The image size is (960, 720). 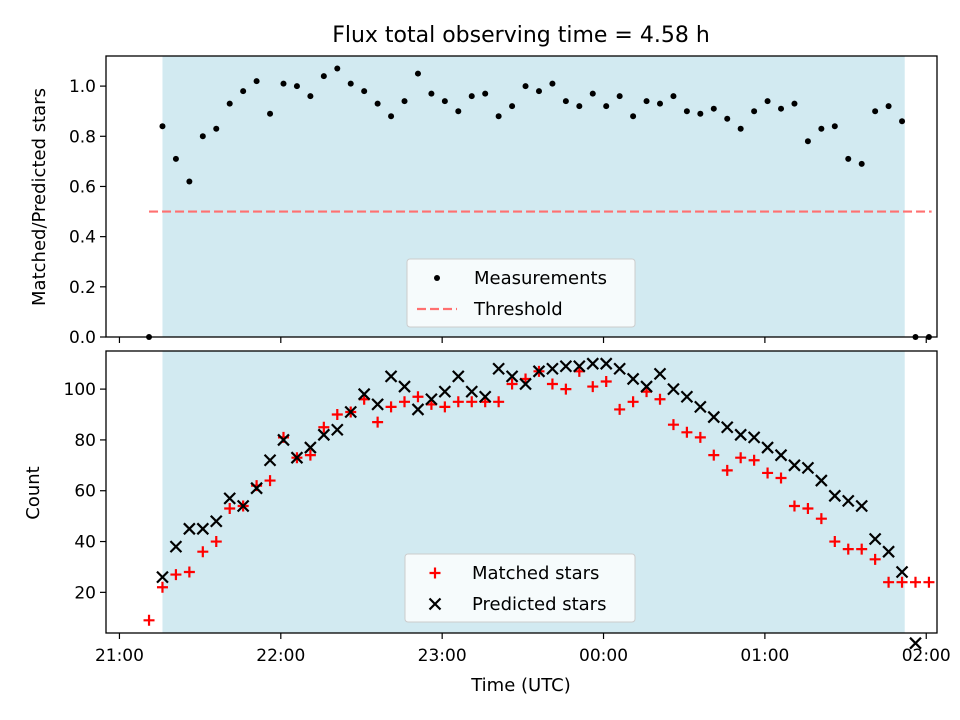 What do you see at coordinates (85, 492) in the screenshot?
I see `y-tick-label: 60` at bounding box center [85, 492].